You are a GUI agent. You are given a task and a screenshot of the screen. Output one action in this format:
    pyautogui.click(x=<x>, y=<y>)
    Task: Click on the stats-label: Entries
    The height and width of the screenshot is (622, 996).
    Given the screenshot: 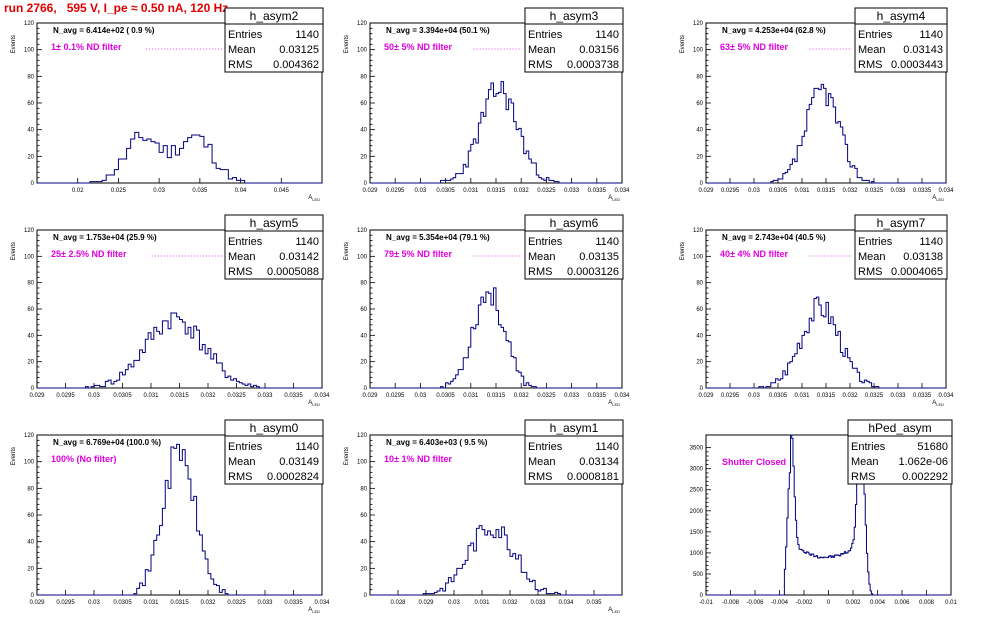 What is the action you would take?
    pyautogui.click(x=875, y=35)
    